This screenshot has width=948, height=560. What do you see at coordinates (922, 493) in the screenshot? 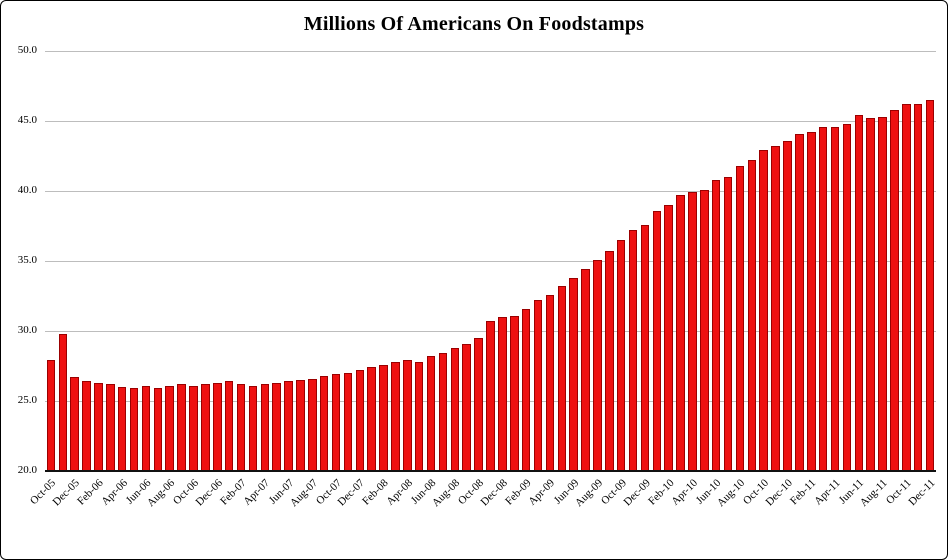
I see `x-axis-tick-label: Dec-11` at bounding box center [922, 493].